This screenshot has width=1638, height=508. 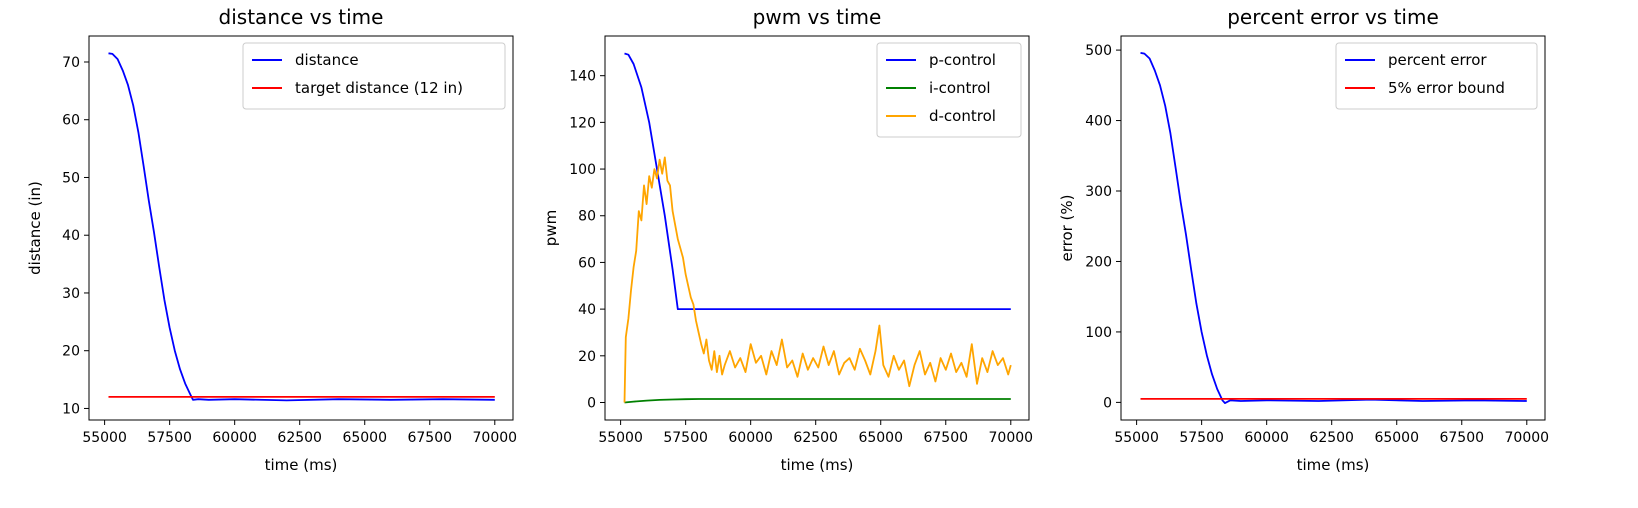 I want to click on y-tick-label: 70, so click(x=71, y=63).